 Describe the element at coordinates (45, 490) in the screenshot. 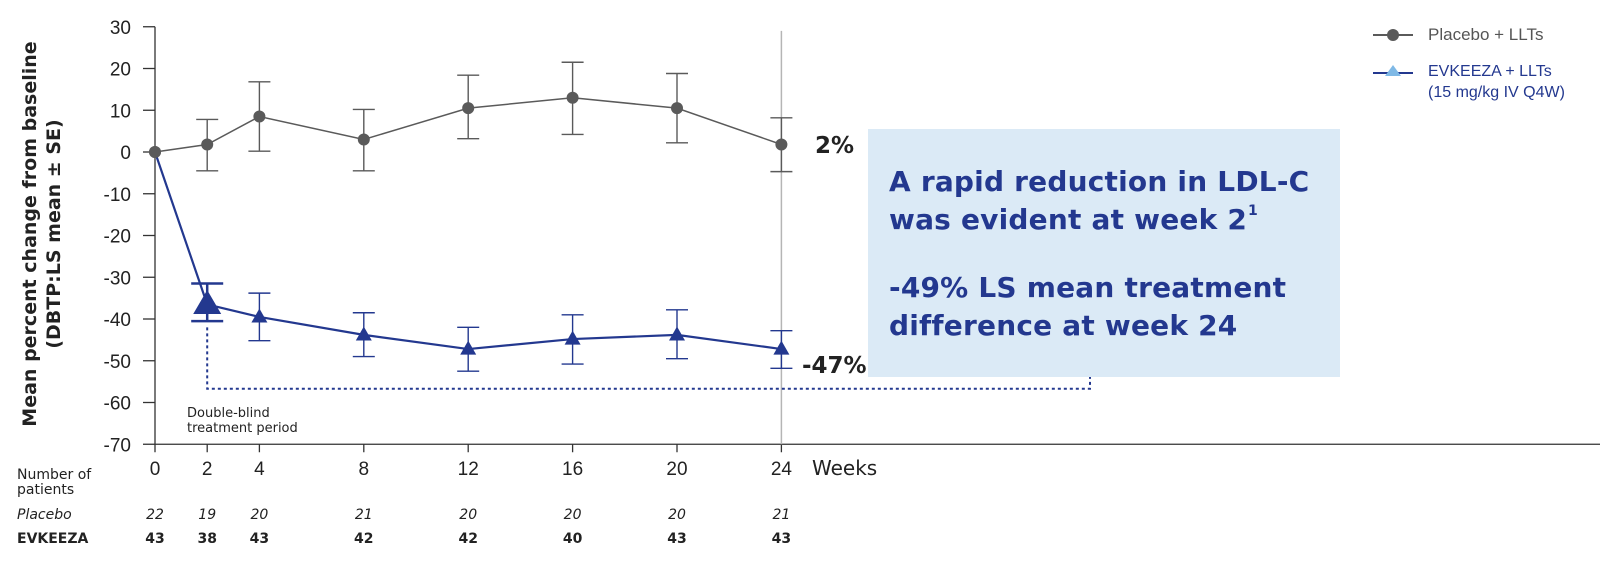

I see `patients-header-line2: patients` at that location.